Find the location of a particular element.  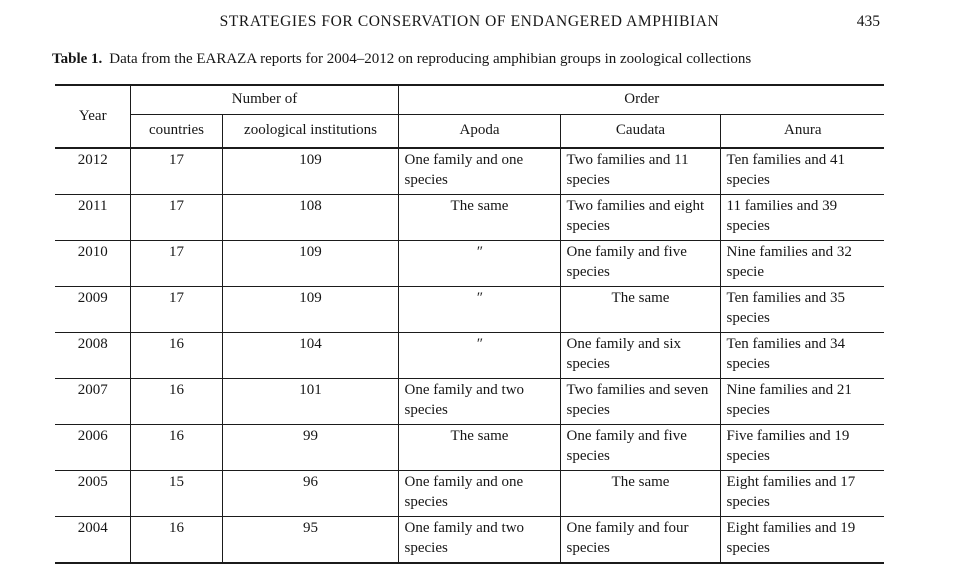

anura-cell: Ten families and 34 species is located at coordinates (802, 355).